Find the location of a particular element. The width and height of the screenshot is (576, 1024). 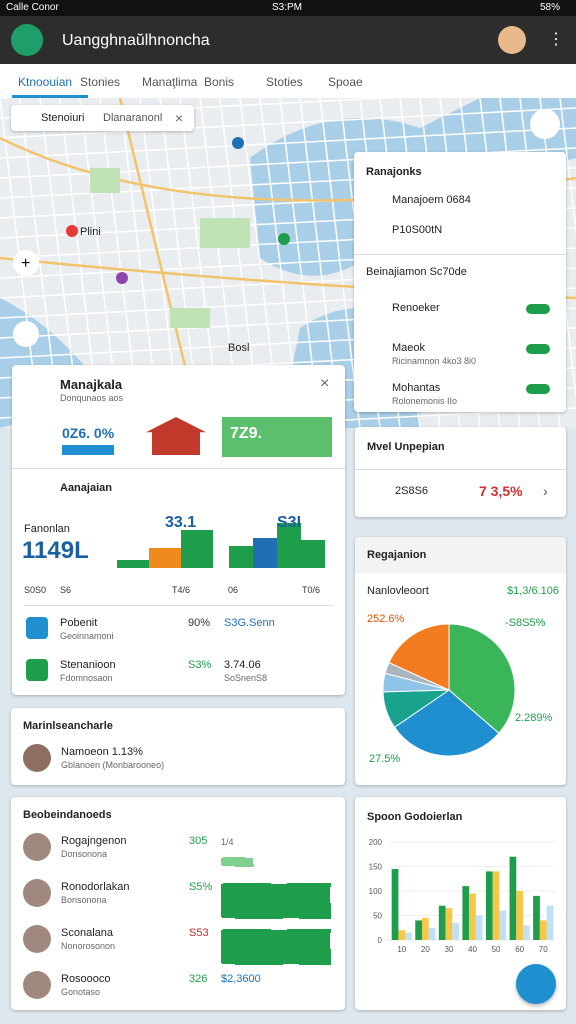

card-title: Manajkala is located at coordinates (91, 384).